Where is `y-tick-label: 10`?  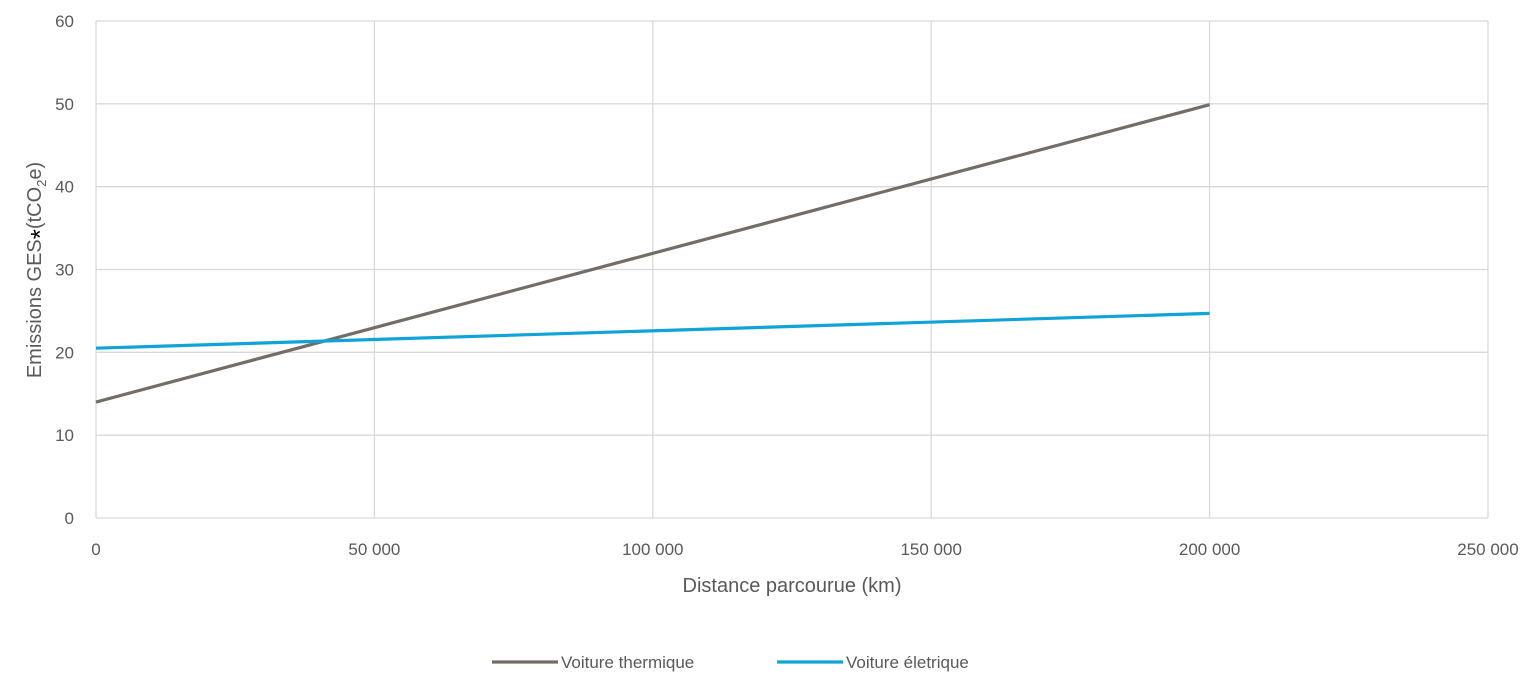
y-tick-label: 10 is located at coordinates (64, 435).